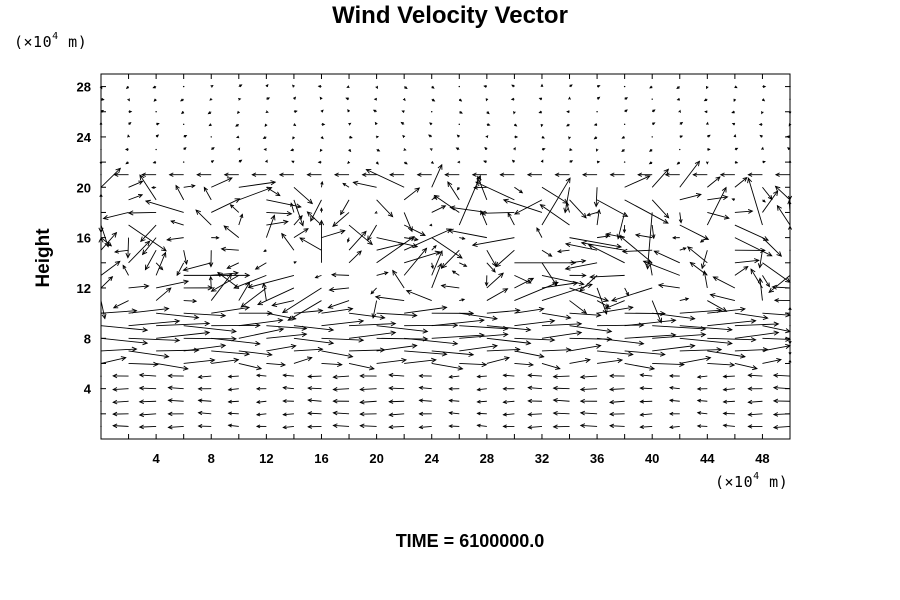  What do you see at coordinates (211, 458) in the screenshot?
I see `x-tick-label: 8` at bounding box center [211, 458].